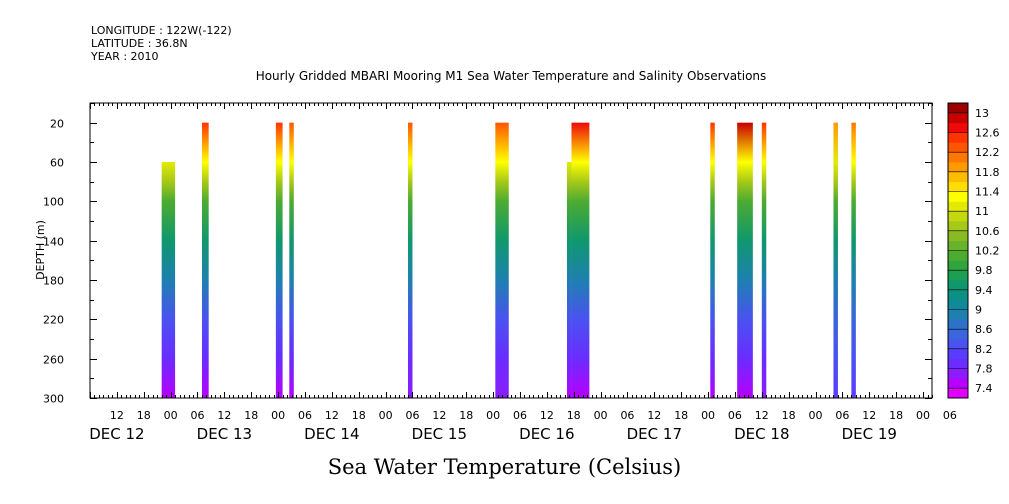  Describe the element at coordinates (439, 434) in the screenshot. I see `x-day-label: DEC 15` at that location.